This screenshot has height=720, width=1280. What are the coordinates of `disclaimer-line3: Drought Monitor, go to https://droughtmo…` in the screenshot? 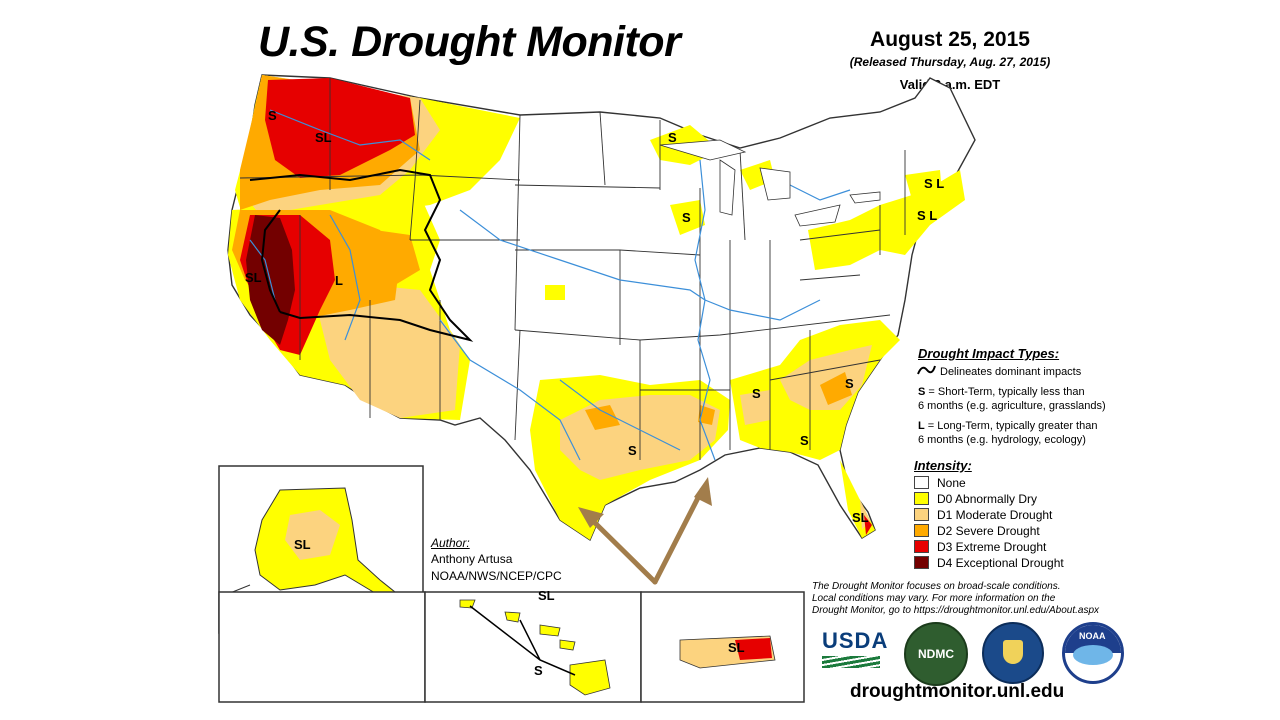 It's located at (956, 610).